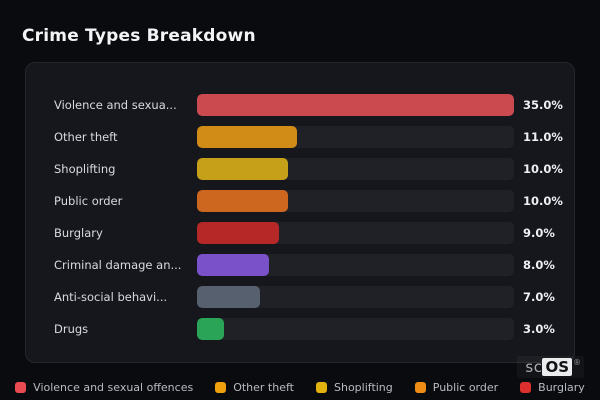 The image size is (600, 400). I want to click on value-label: 11.0%, so click(543, 137).